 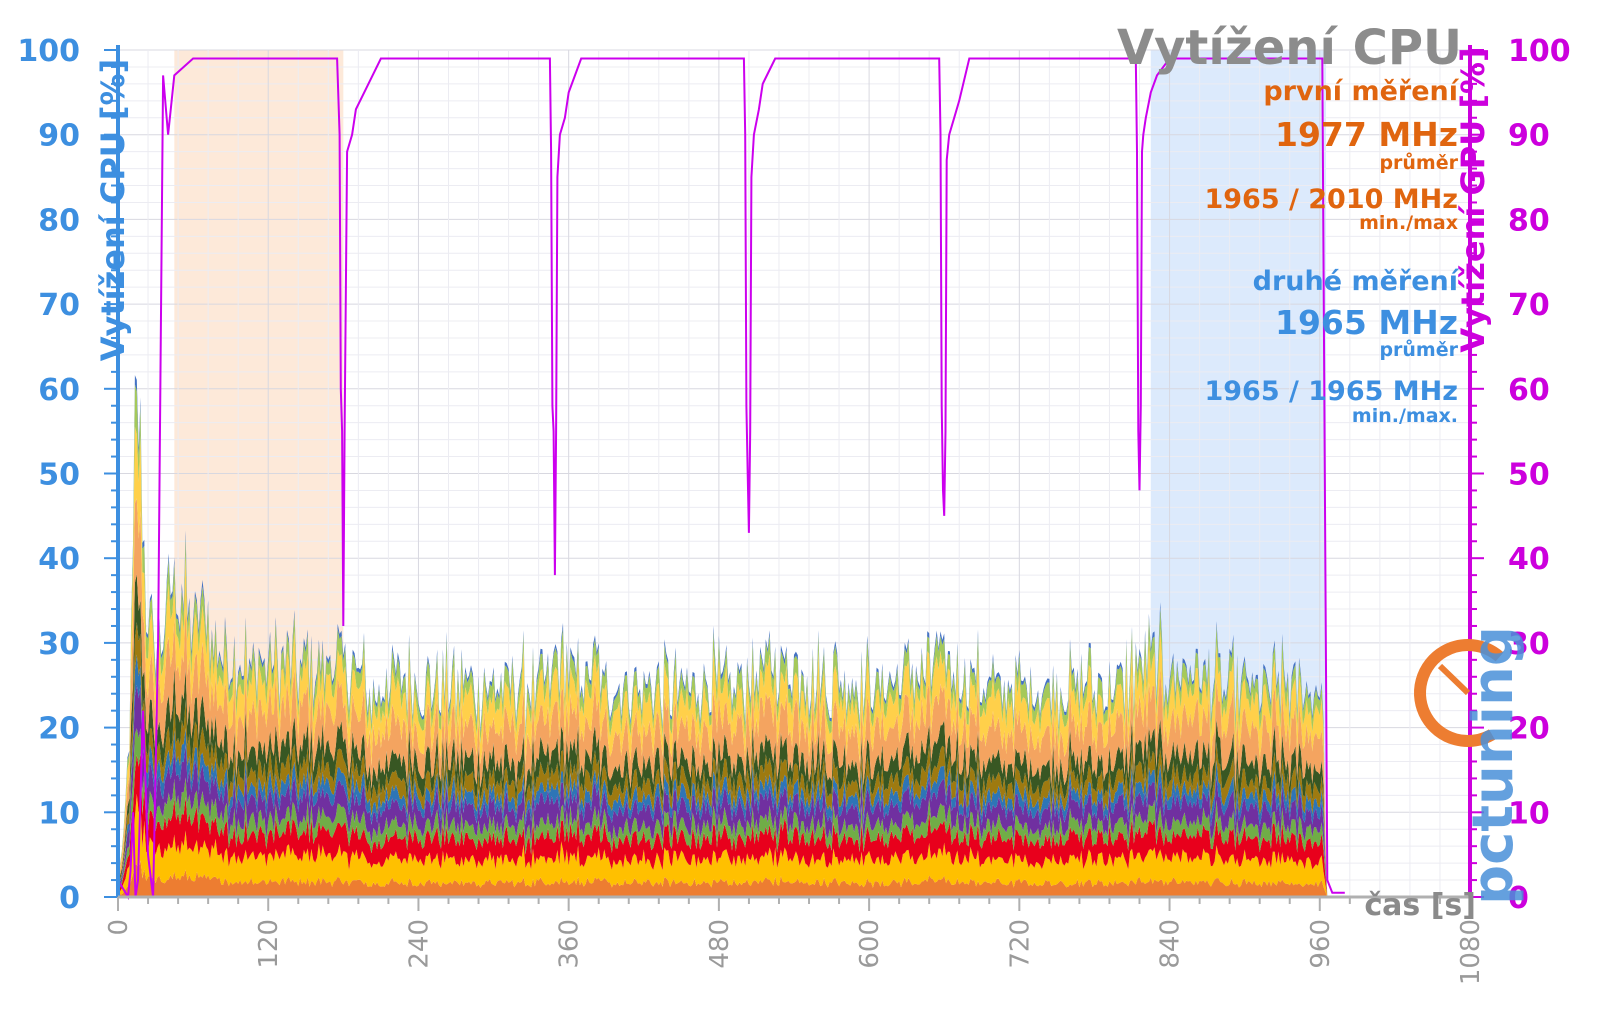 What do you see at coordinates (1418, 349) in the screenshot?
I see `second-avg-label: průměr` at bounding box center [1418, 349].